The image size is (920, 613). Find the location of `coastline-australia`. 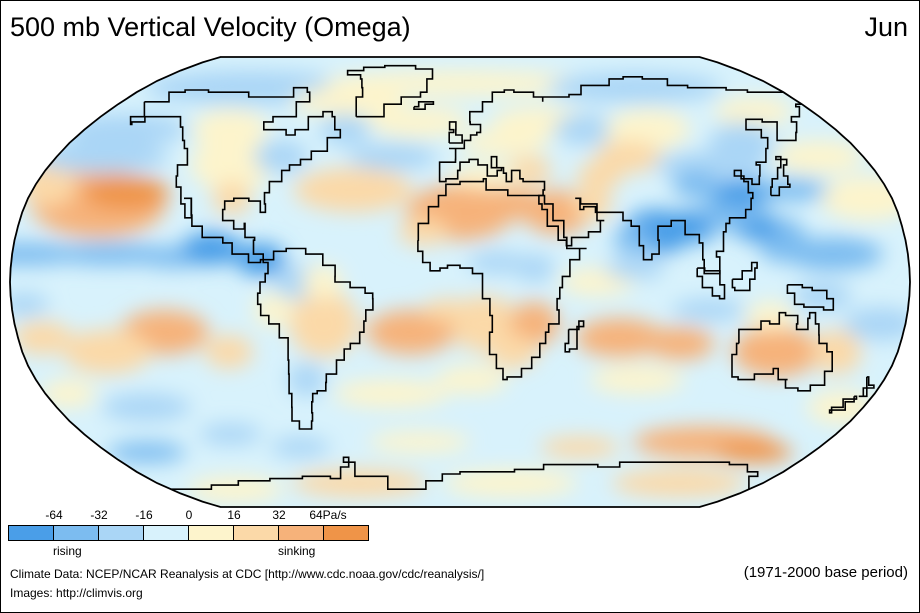

coastline-australia is located at coordinates (782, 351).